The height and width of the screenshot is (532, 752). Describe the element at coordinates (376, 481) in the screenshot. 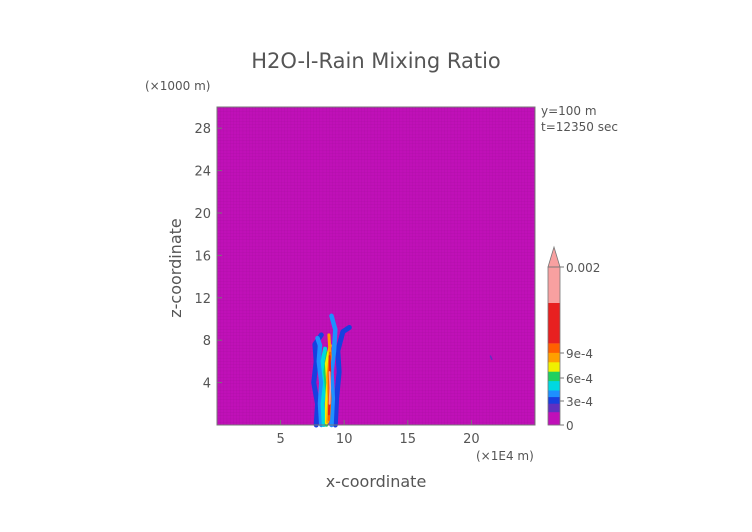

I see `x-axis-label: x-coordinate` at that location.